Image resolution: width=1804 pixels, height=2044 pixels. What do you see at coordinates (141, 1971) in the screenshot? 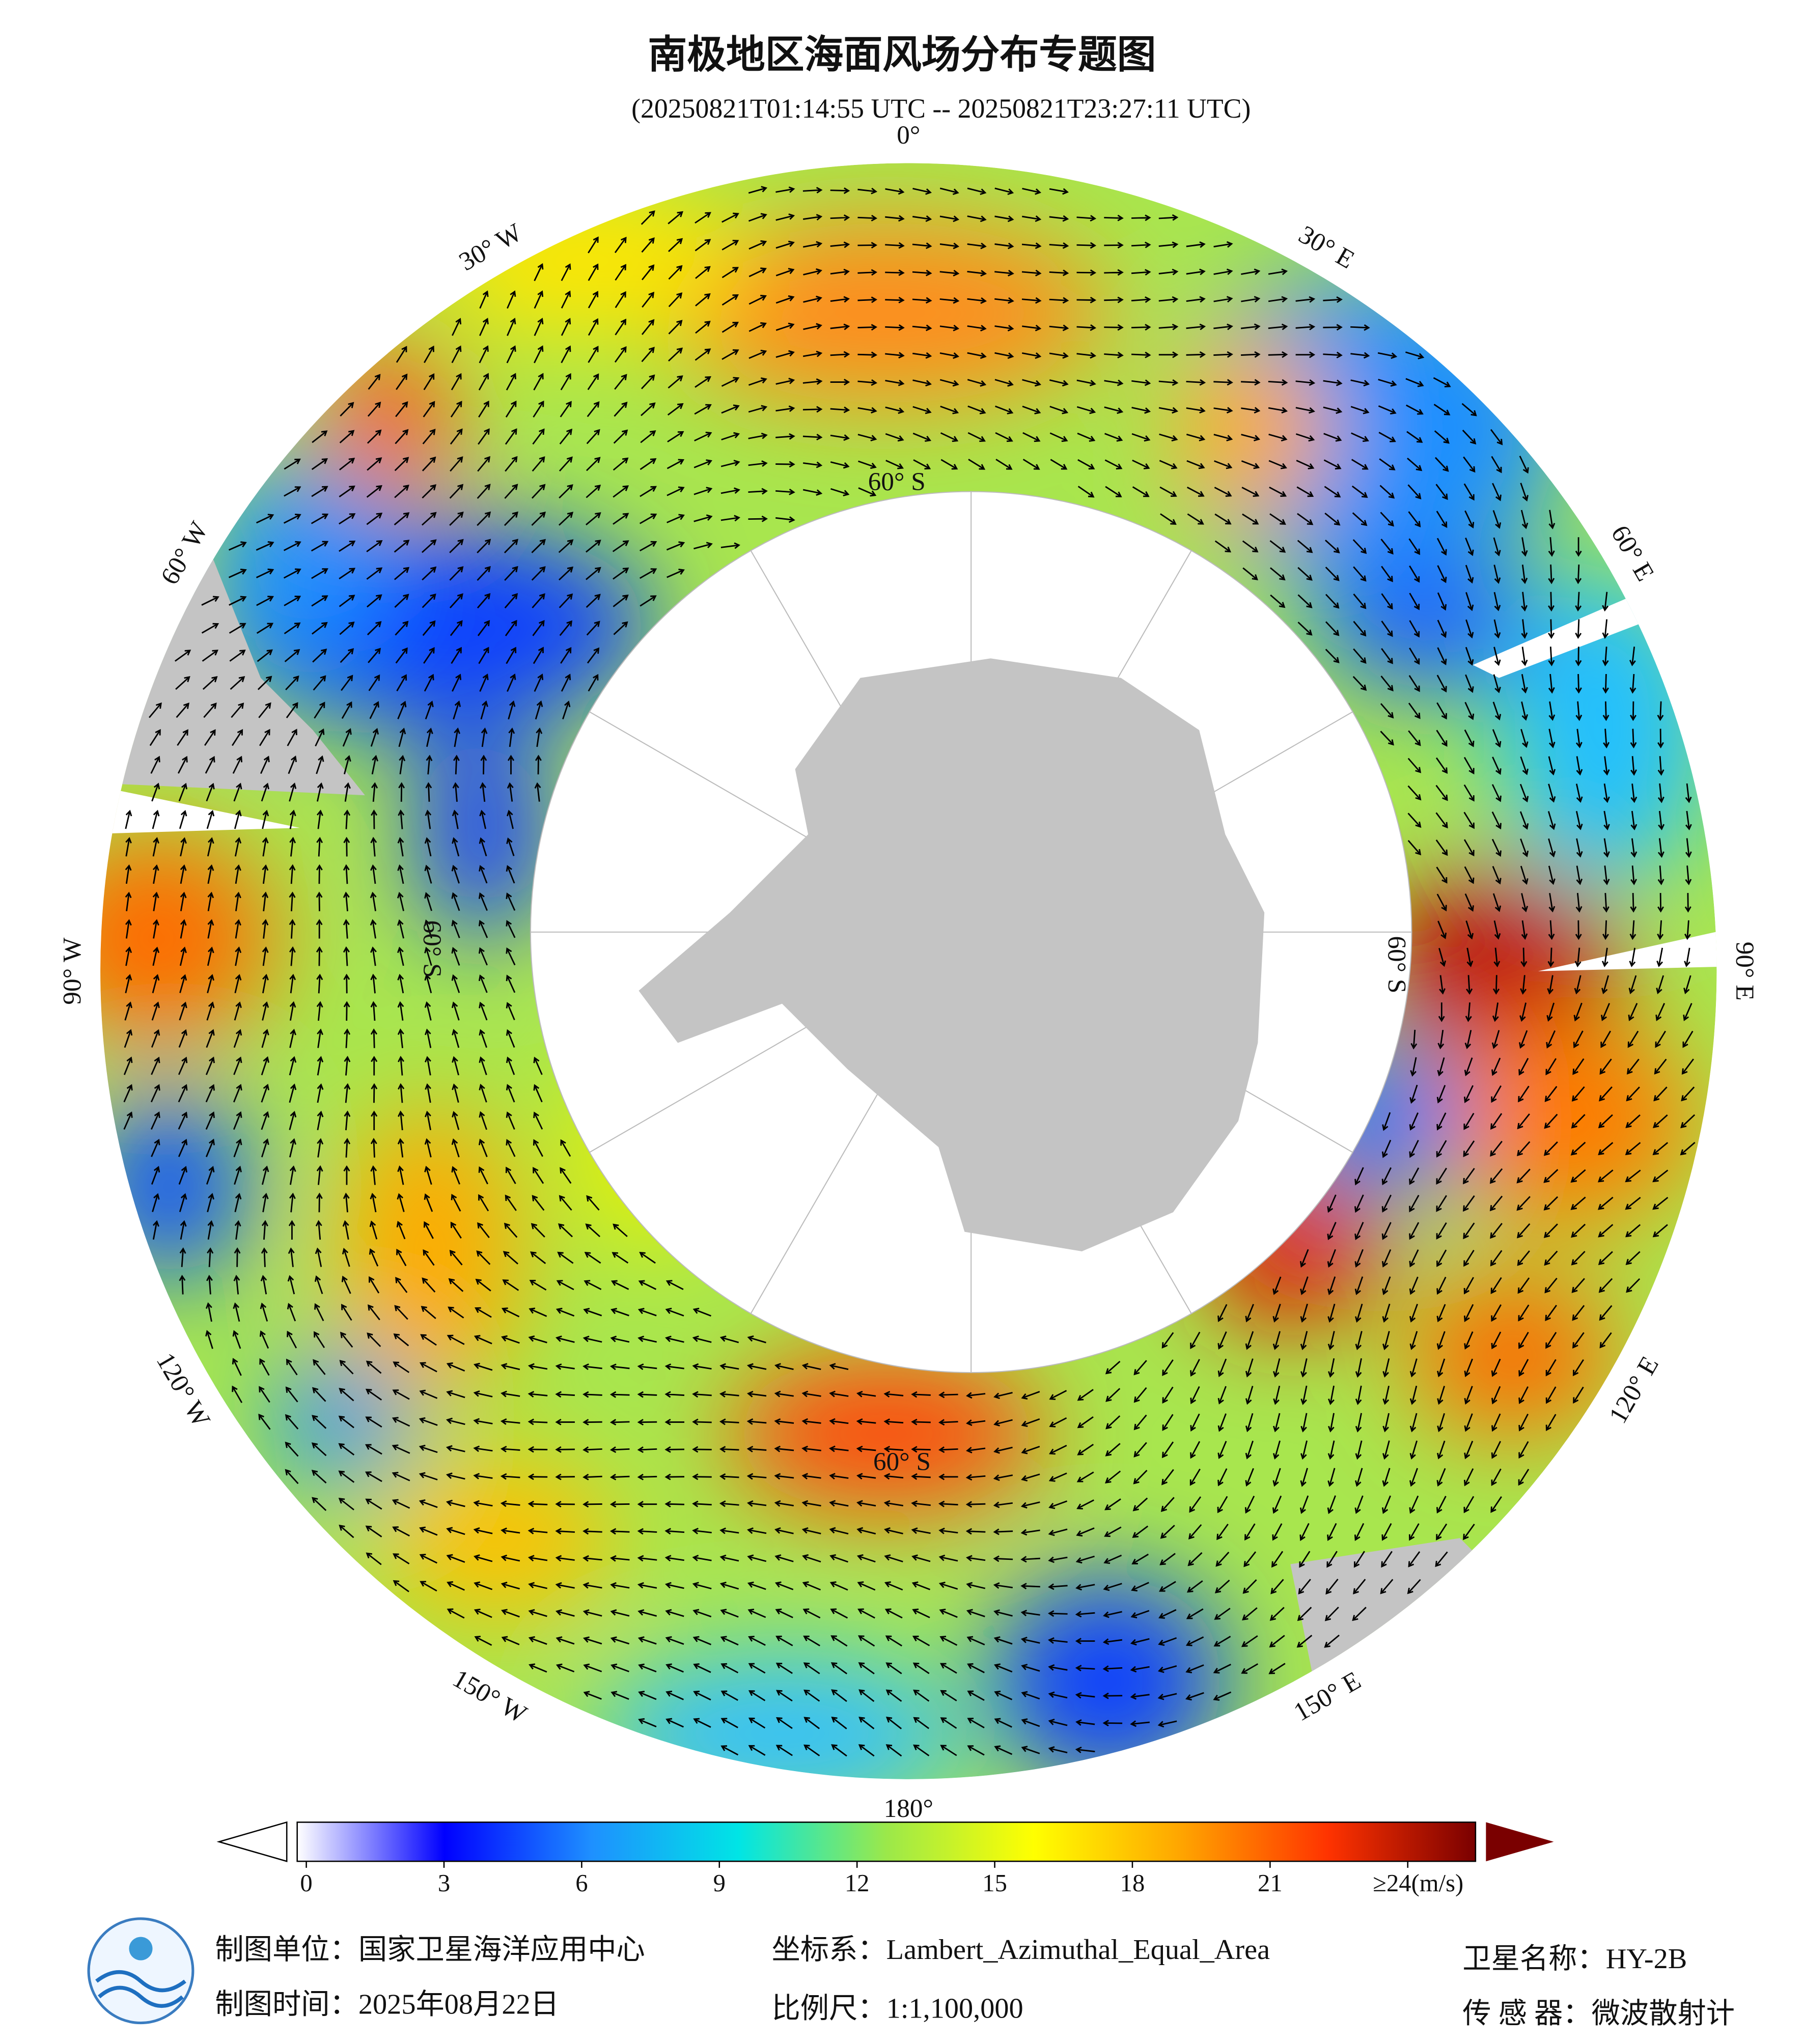
I see `logo` at bounding box center [141, 1971].